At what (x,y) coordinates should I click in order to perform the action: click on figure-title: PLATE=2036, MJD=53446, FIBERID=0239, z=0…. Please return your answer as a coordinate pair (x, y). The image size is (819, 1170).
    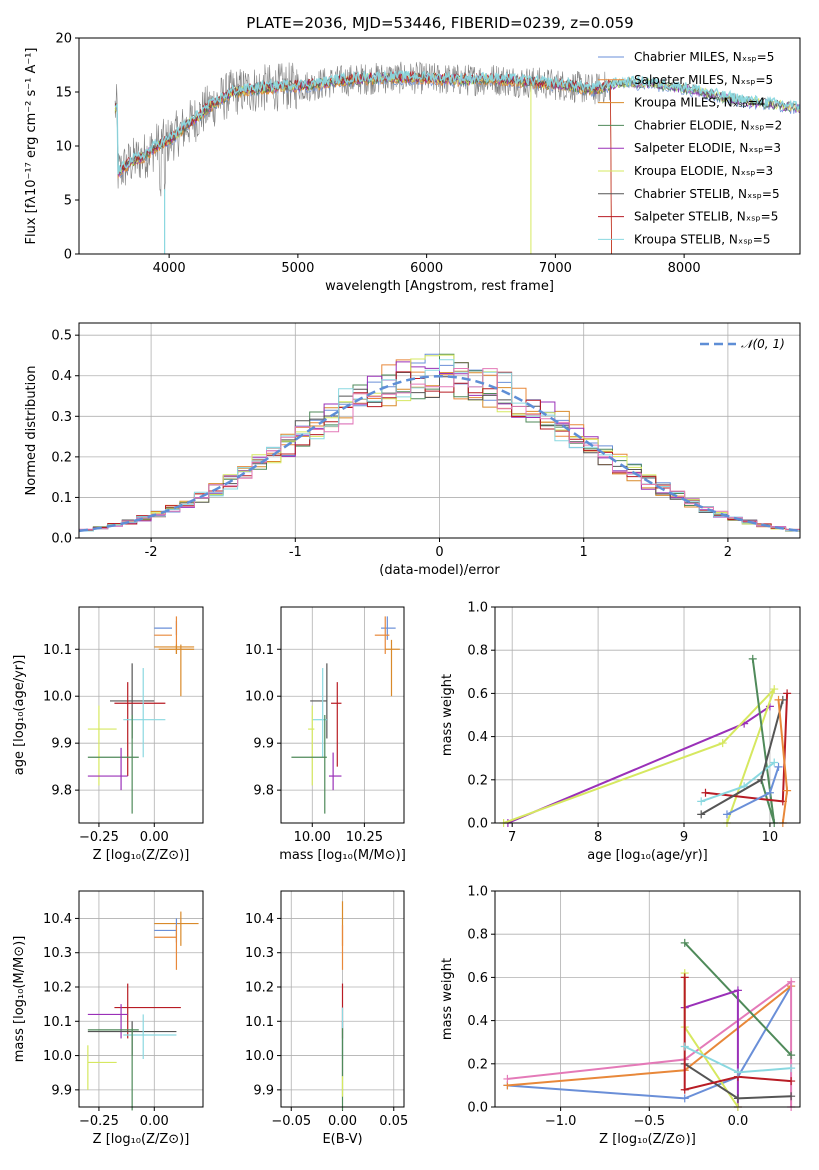
    Looking at the image, I should click on (439, 23).